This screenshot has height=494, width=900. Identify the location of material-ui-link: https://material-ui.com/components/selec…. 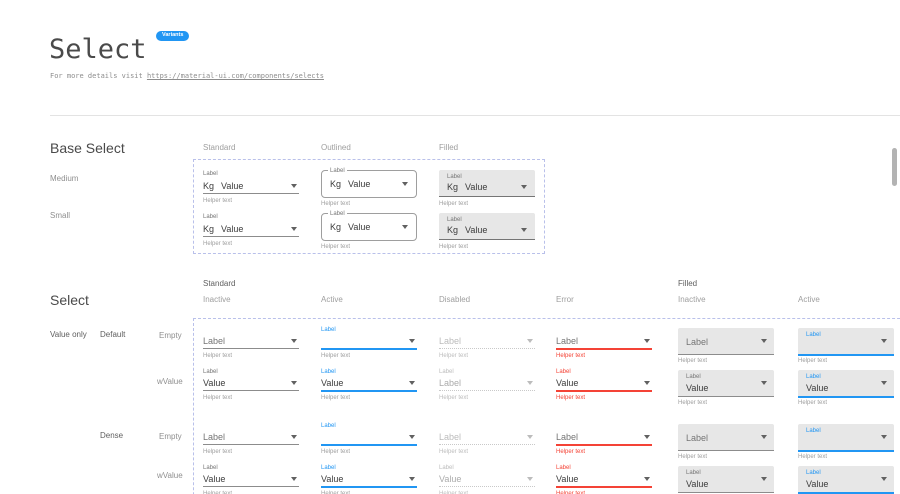
(235, 76).